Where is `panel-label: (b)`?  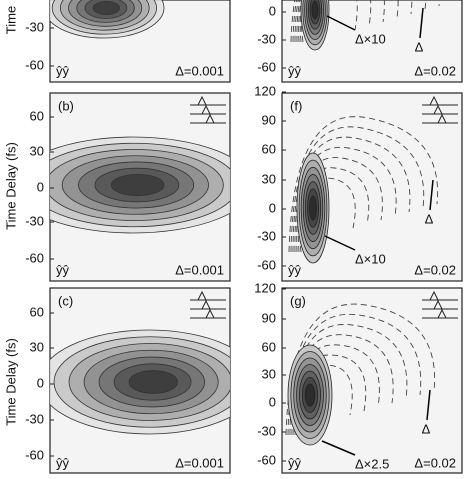 panel-label: (b) is located at coordinates (66, 105).